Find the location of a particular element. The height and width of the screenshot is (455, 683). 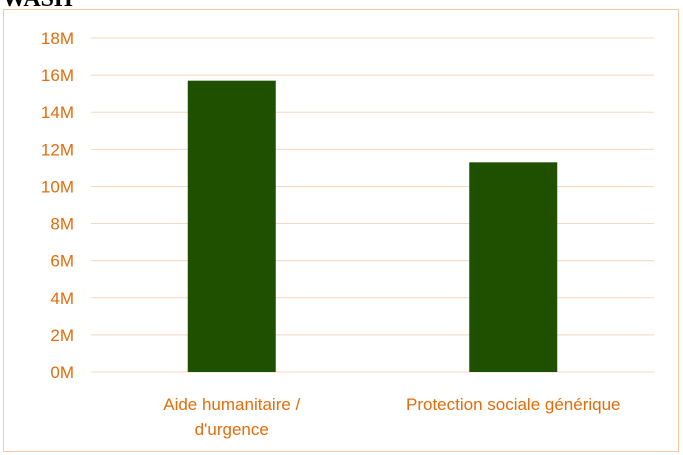

x-tick-label: Aide humanitaire / is located at coordinates (231, 404).